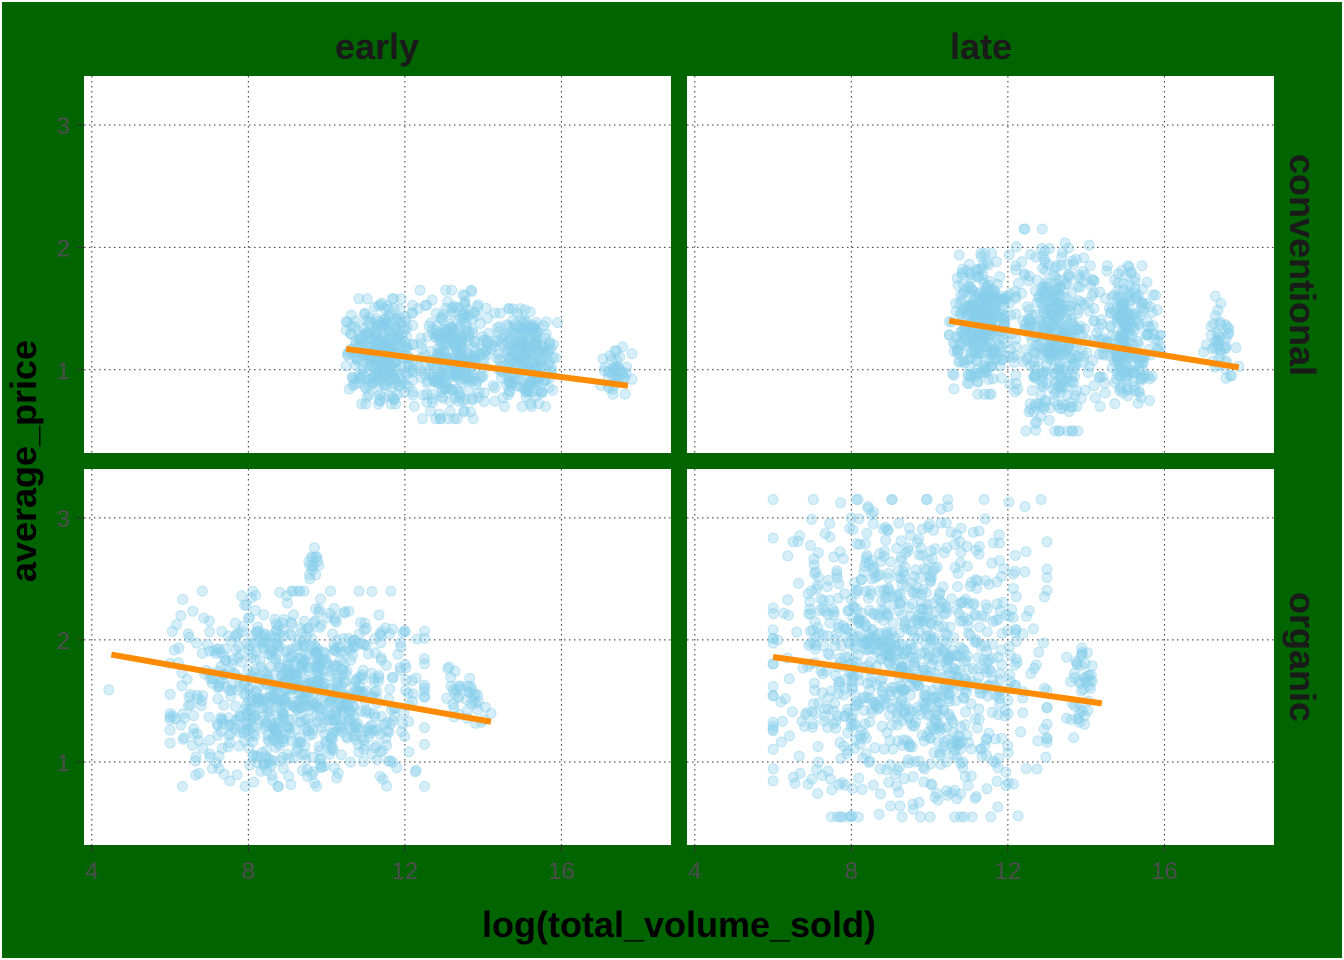  What do you see at coordinates (1164, 871) in the screenshot?
I see `x-tick-label: 16` at bounding box center [1164, 871].